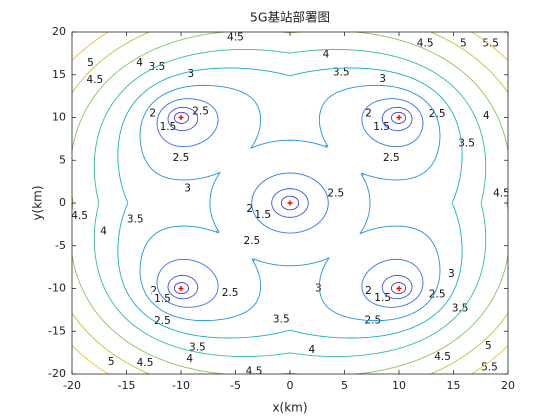 This screenshot has height=420, width=560. What do you see at coordinates (289, 408) in the screenshot?
I see `x-axis-label: x(km)` at bounding box center [289, 408].